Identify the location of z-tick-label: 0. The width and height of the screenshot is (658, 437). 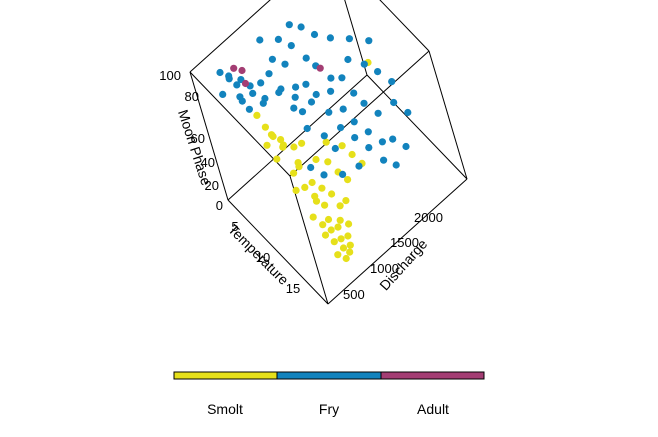
(219, 205).